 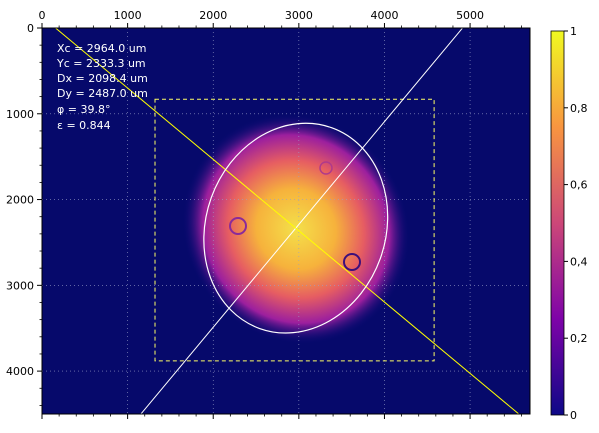 I want to click on y-tick-label: 1000, so click(x=20, y=114).